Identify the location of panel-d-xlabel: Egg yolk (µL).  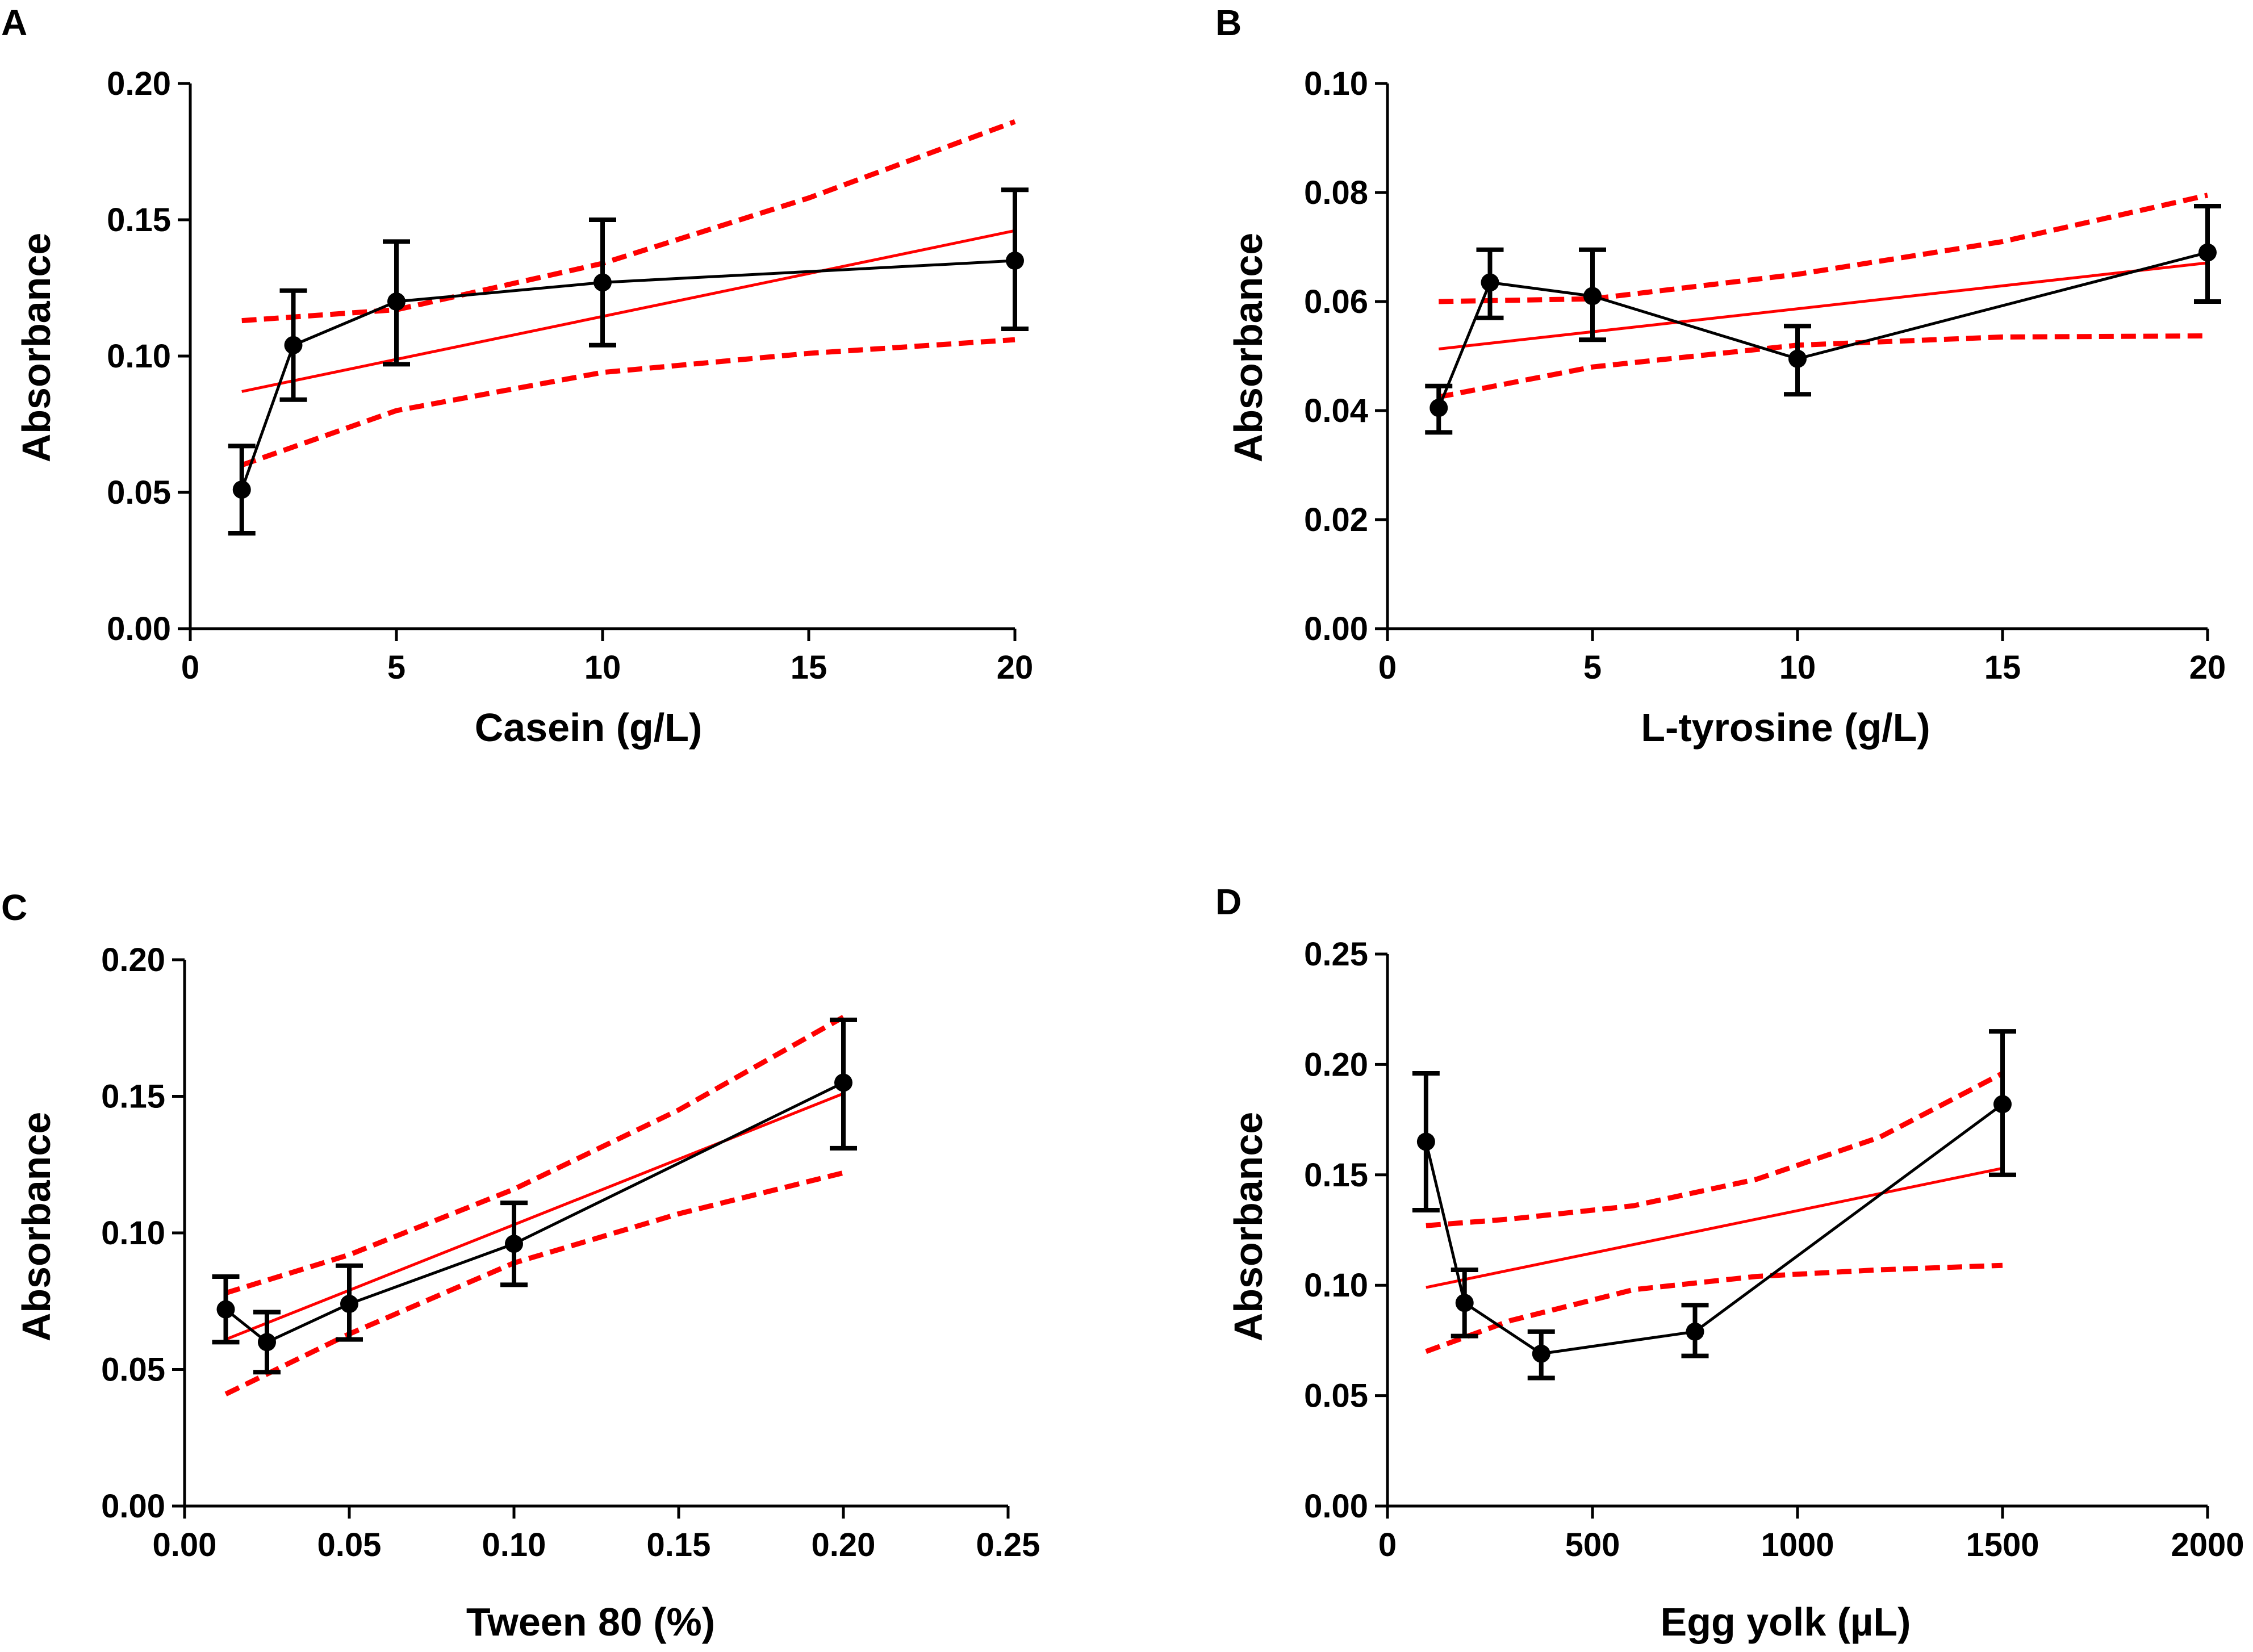
(1786, 1622).